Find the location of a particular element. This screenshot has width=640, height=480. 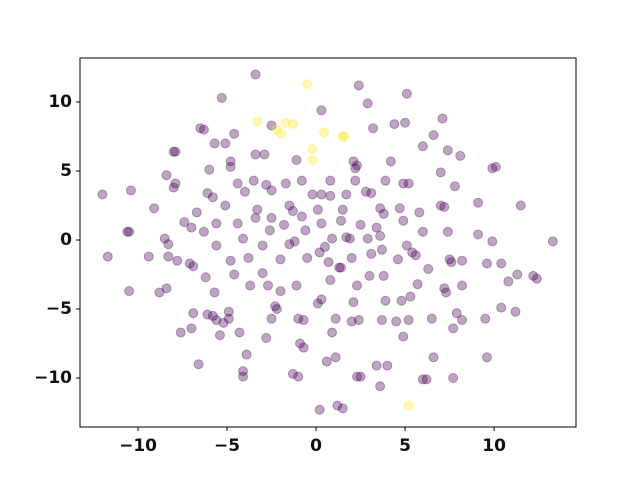

x-tick-label: 10 is located at coordinates (494, 446).